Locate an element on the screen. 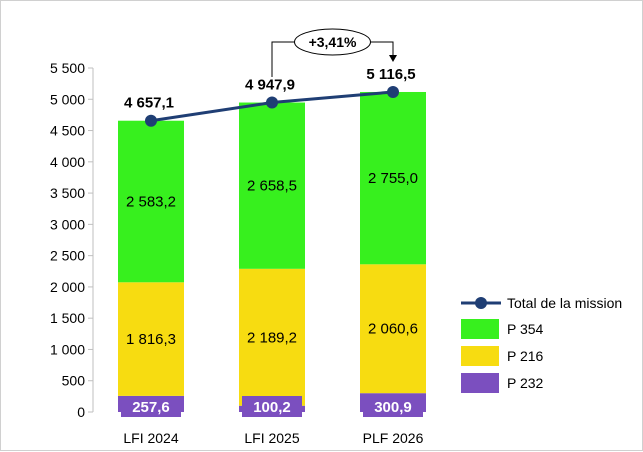 This screenshot has height=452, width=643. y-tick-label: 1 000 is located at coordinates (67, 349).